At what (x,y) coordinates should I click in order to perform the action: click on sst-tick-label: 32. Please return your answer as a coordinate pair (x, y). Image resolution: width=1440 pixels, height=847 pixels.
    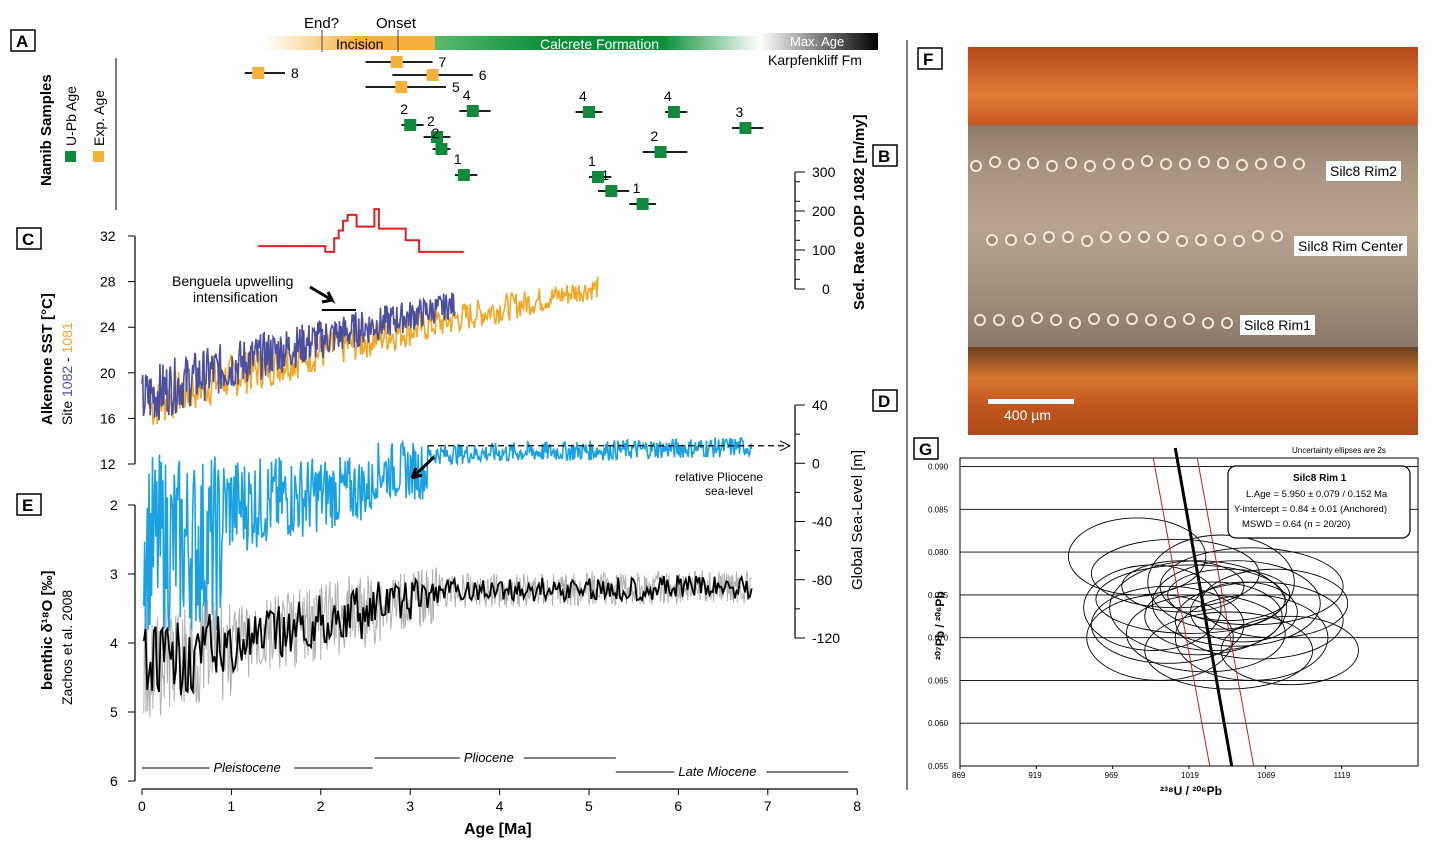
    Looking at the image, I should click on (108, 236).